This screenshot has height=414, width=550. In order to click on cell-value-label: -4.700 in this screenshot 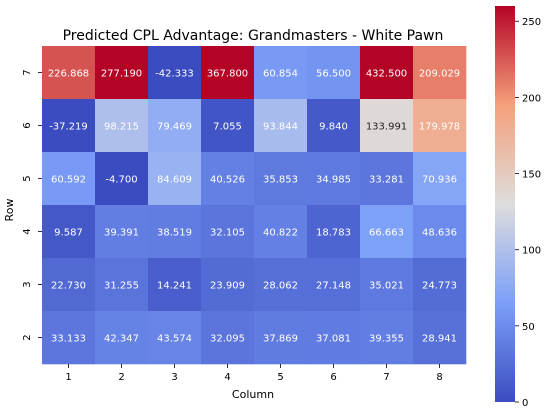, I will do `click(121, 180)`.